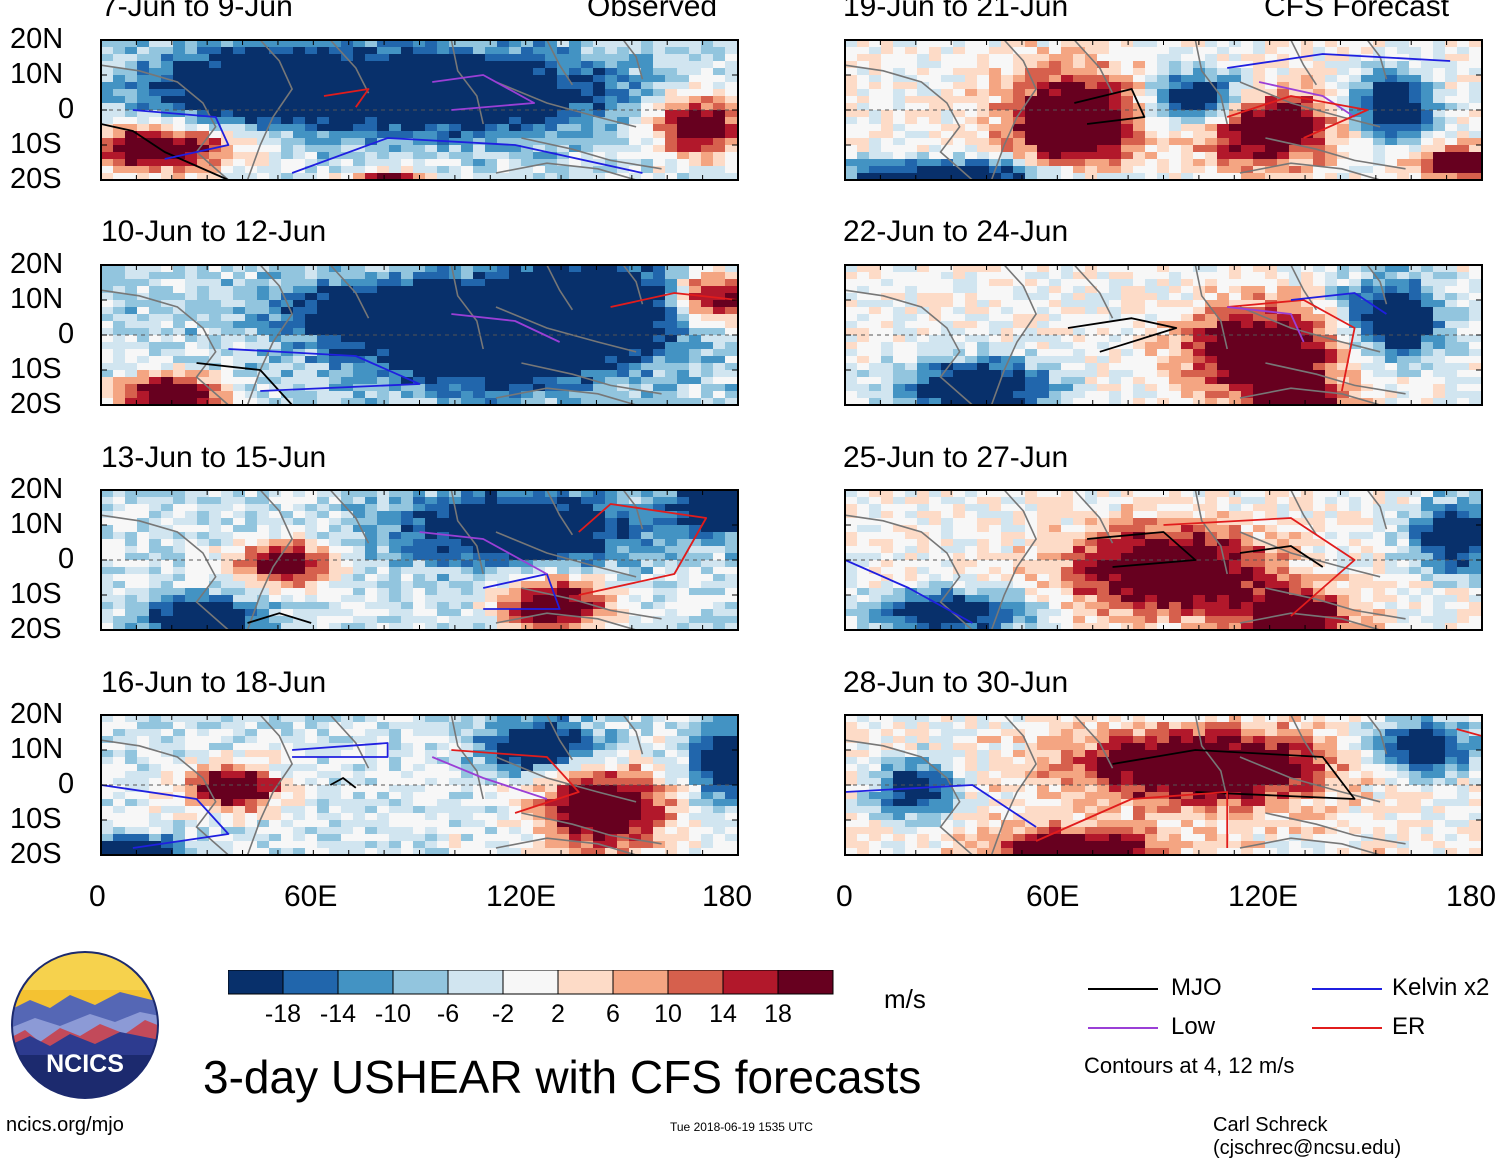 The width and height of the screenshot is (1510, 1160). What do you see at coordinates (36, 264) in the screenshot?
I see `lat-label-row2-20n: 20N` at bounding box center [36, 264].